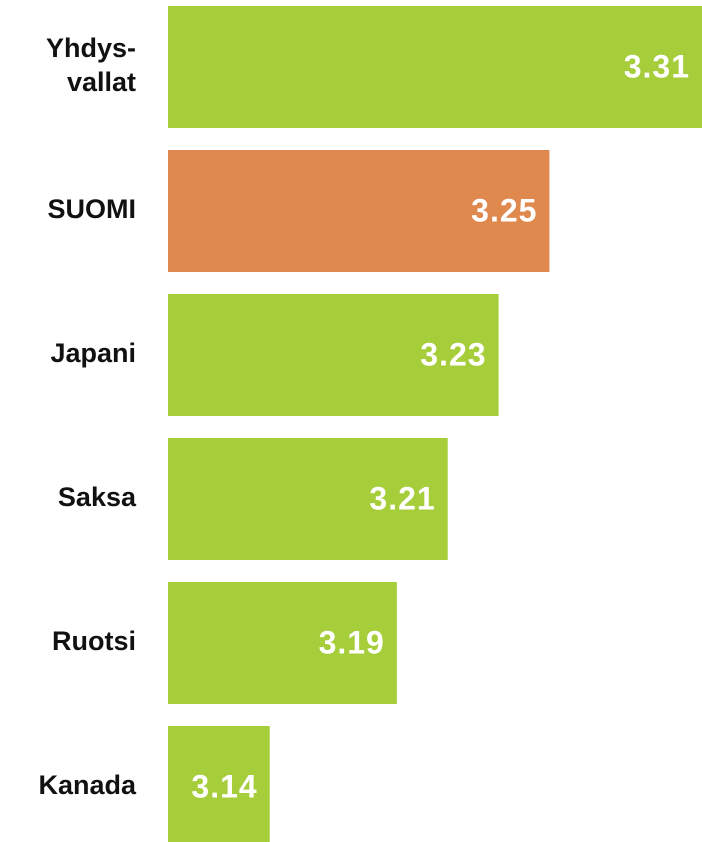 The image size is (702, 842). What do you see at coordinates (224, 786) in the screenshot?
I see `value-label: 3.14` at bounding box center [224, 786].